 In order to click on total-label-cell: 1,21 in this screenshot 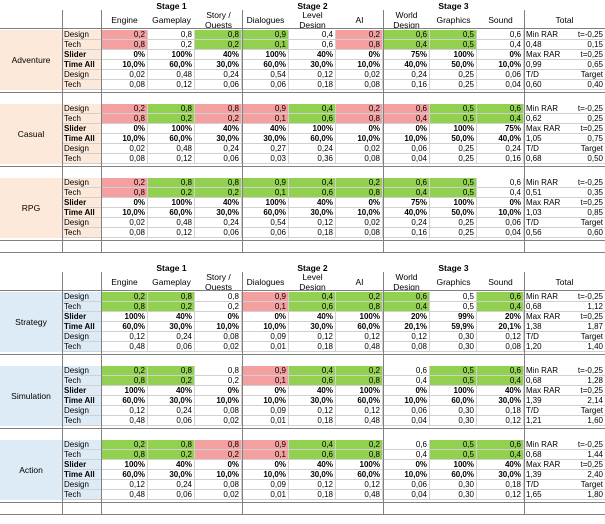, I will do `click(544, 421)`.